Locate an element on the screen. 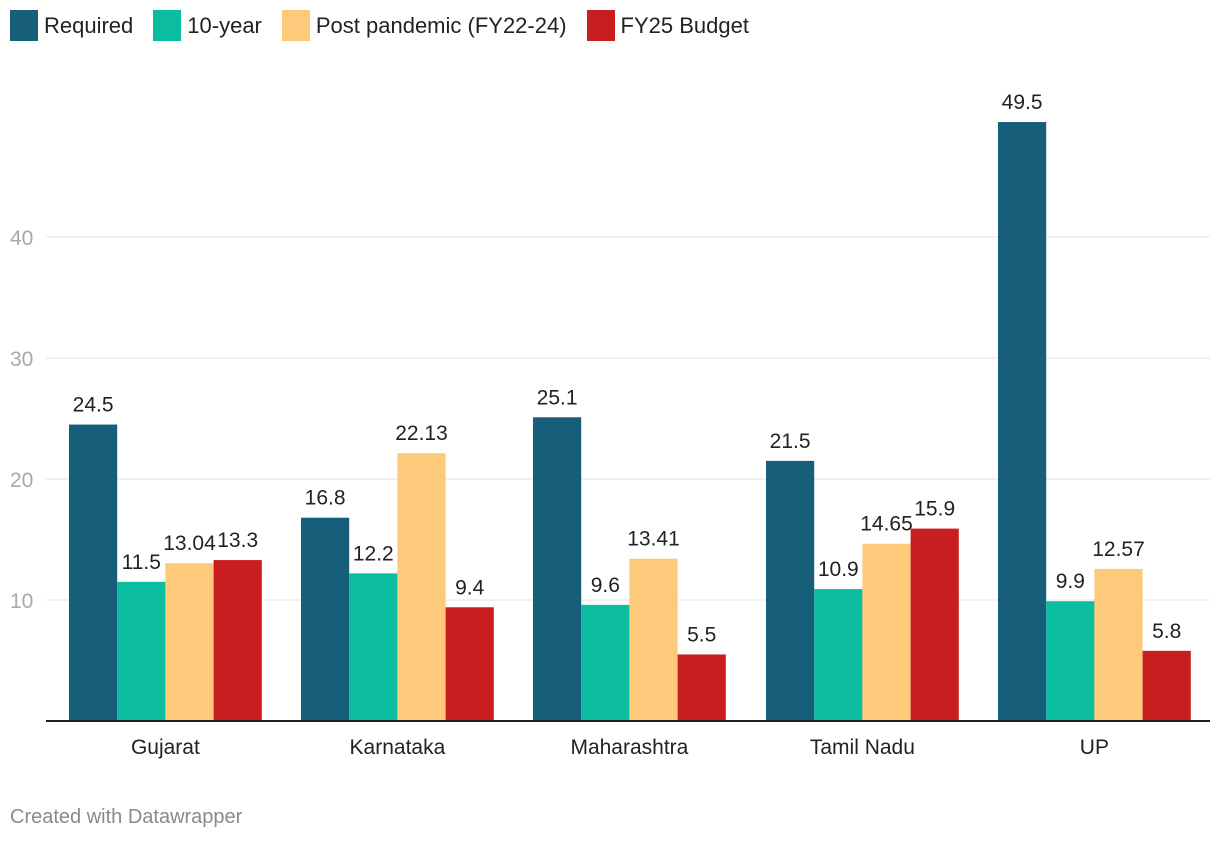 The width and height of the screenshot is (1220, 844). y-tick-label: 20 is located at coordinates (21, 480).